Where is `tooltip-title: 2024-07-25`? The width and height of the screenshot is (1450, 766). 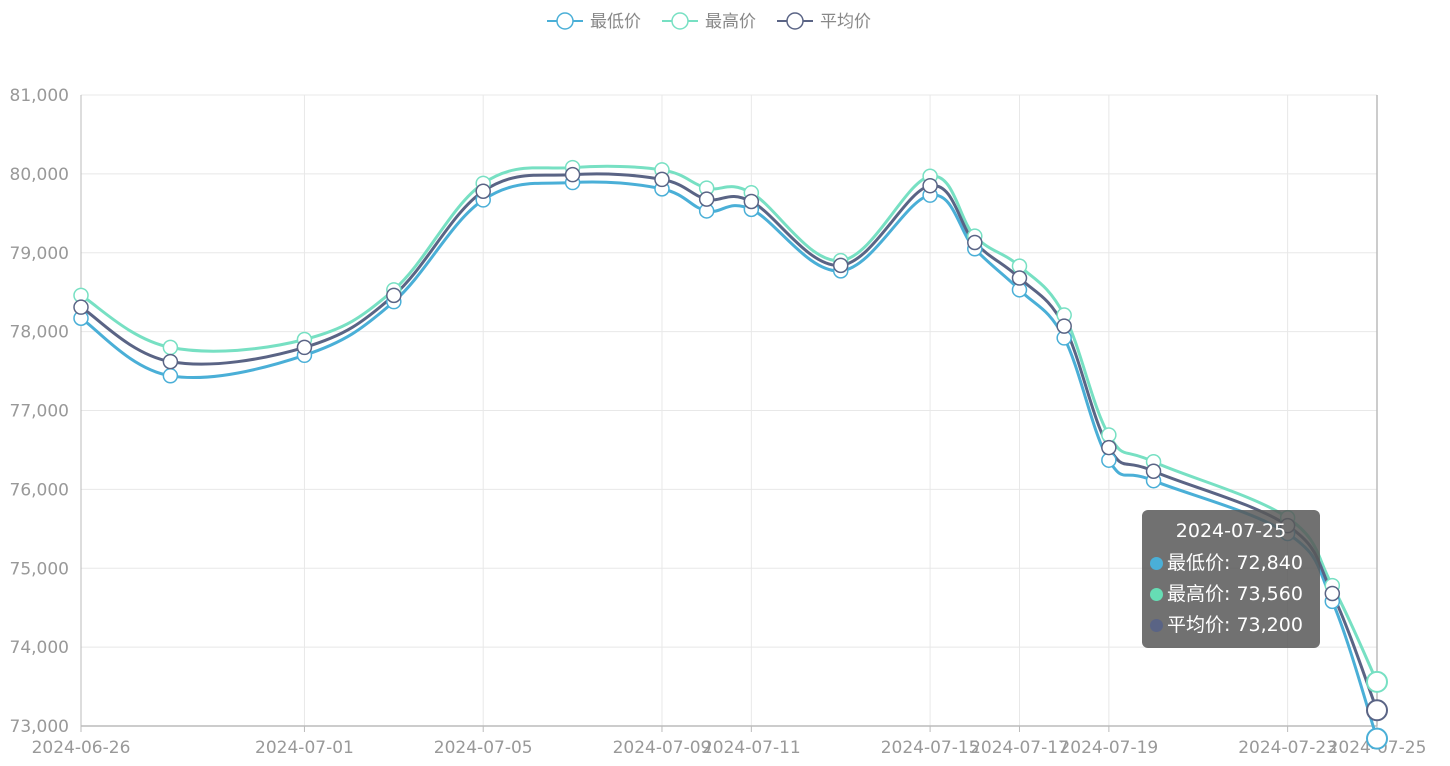 tooltip-title: 2024-07-25 is located at coordinates (1231, 531).